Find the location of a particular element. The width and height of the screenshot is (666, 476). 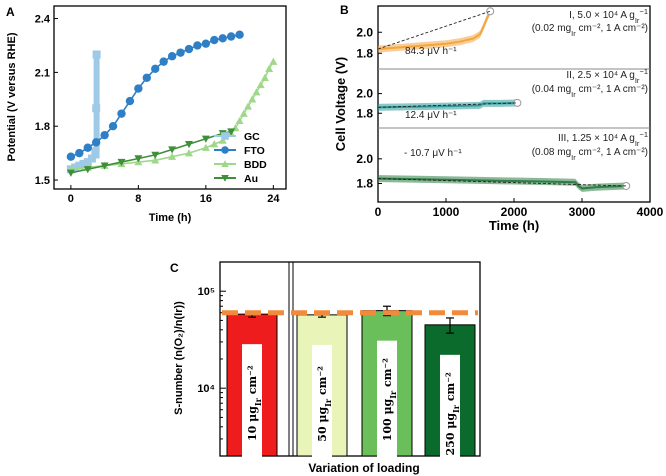

panel-b-xtick-label: 3000 is located at coordinates (582, 212).